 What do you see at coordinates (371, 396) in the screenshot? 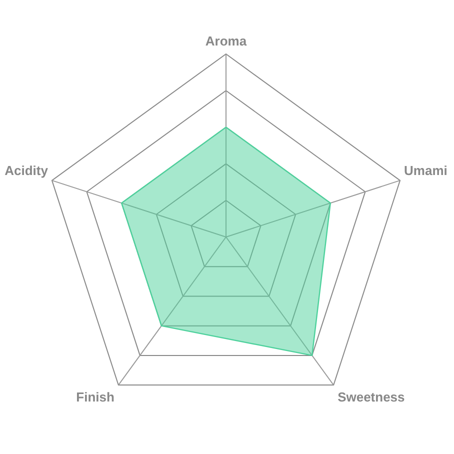
I see `spoke-label: Sweetness` at bounding box center [371, 396].